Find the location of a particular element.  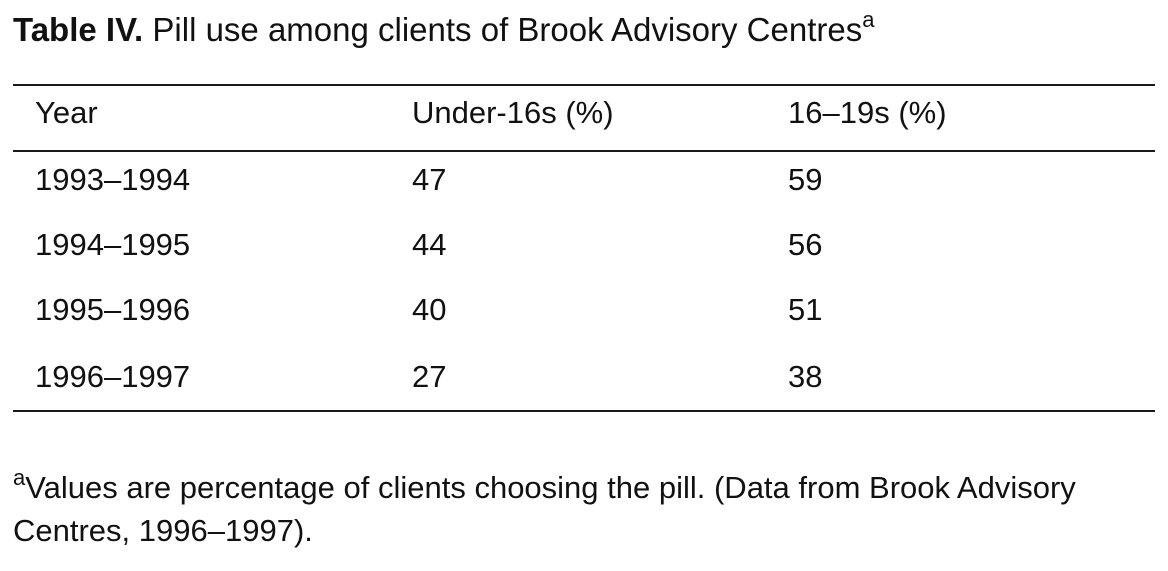

table-cell-16-19s: 59 is located at coordinates (805, 179).